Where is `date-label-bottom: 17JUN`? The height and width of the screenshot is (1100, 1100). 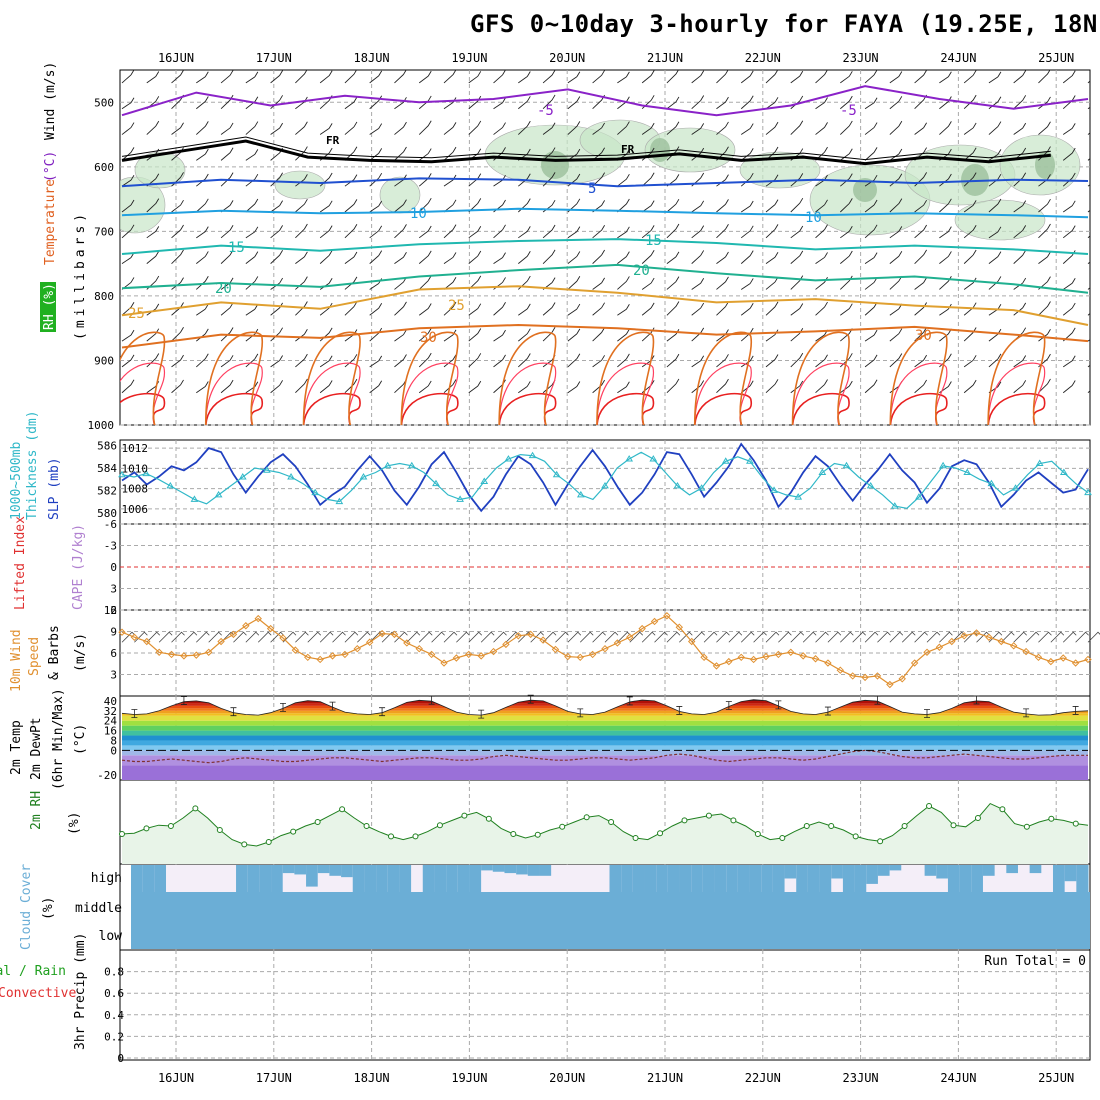 date-label-bottom: 17JUN is located at coordinates (274, 1078).